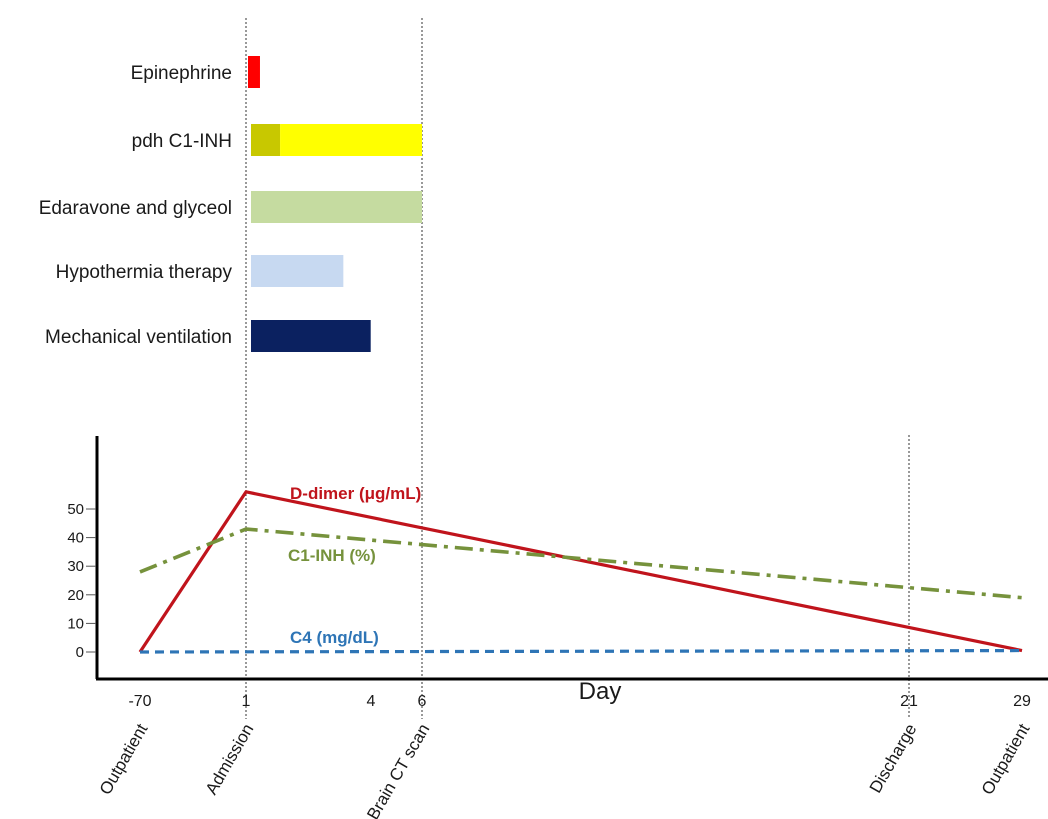  Describe the element at coordinates (75, 623) in the screenshot. I see `y-tick-label-10: 10` at that location.